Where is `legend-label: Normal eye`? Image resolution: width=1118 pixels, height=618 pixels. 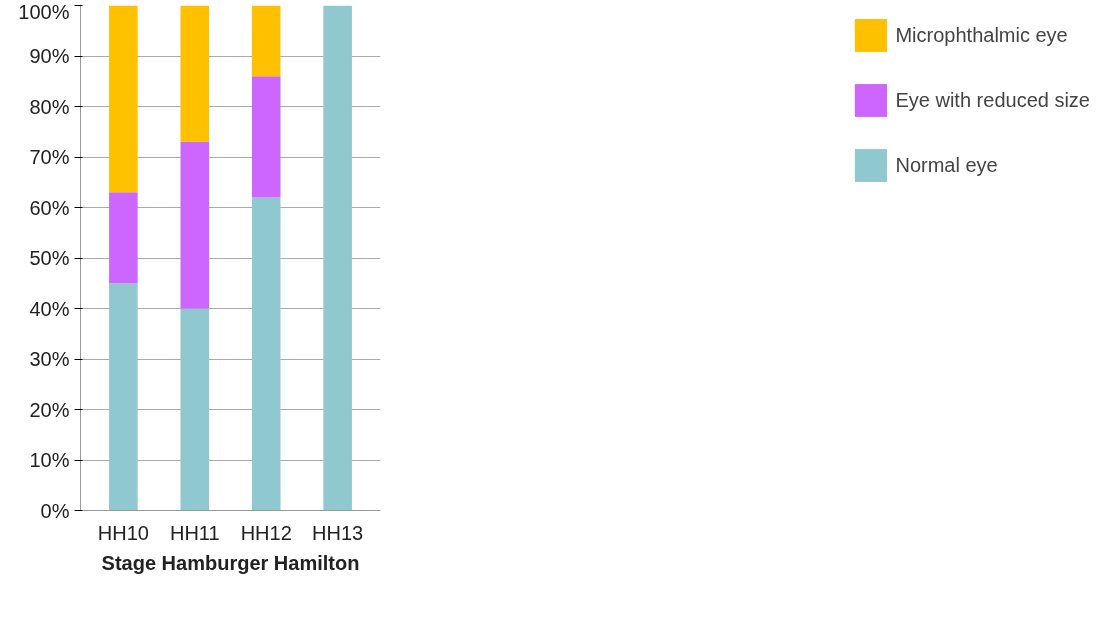 legend-label: Normal eye is located at coordinates (946, 165).